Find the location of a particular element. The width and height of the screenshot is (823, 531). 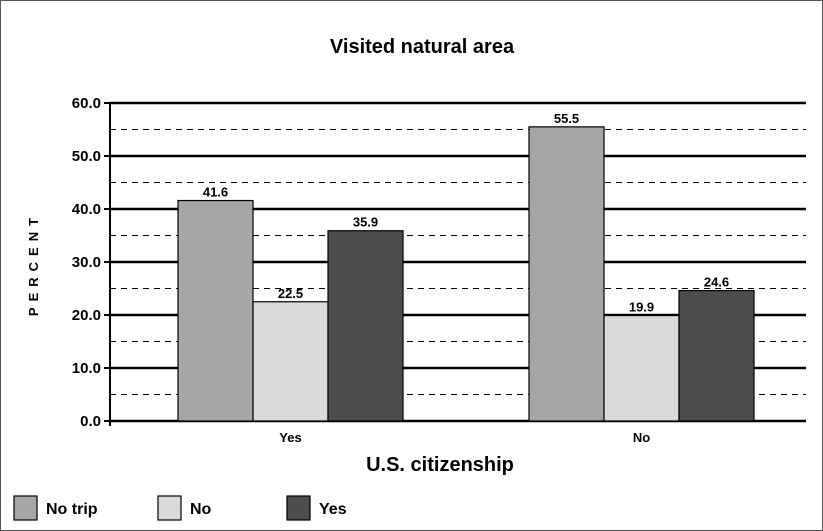

x-tick-label: Yes is located at coordinates (290, 437).